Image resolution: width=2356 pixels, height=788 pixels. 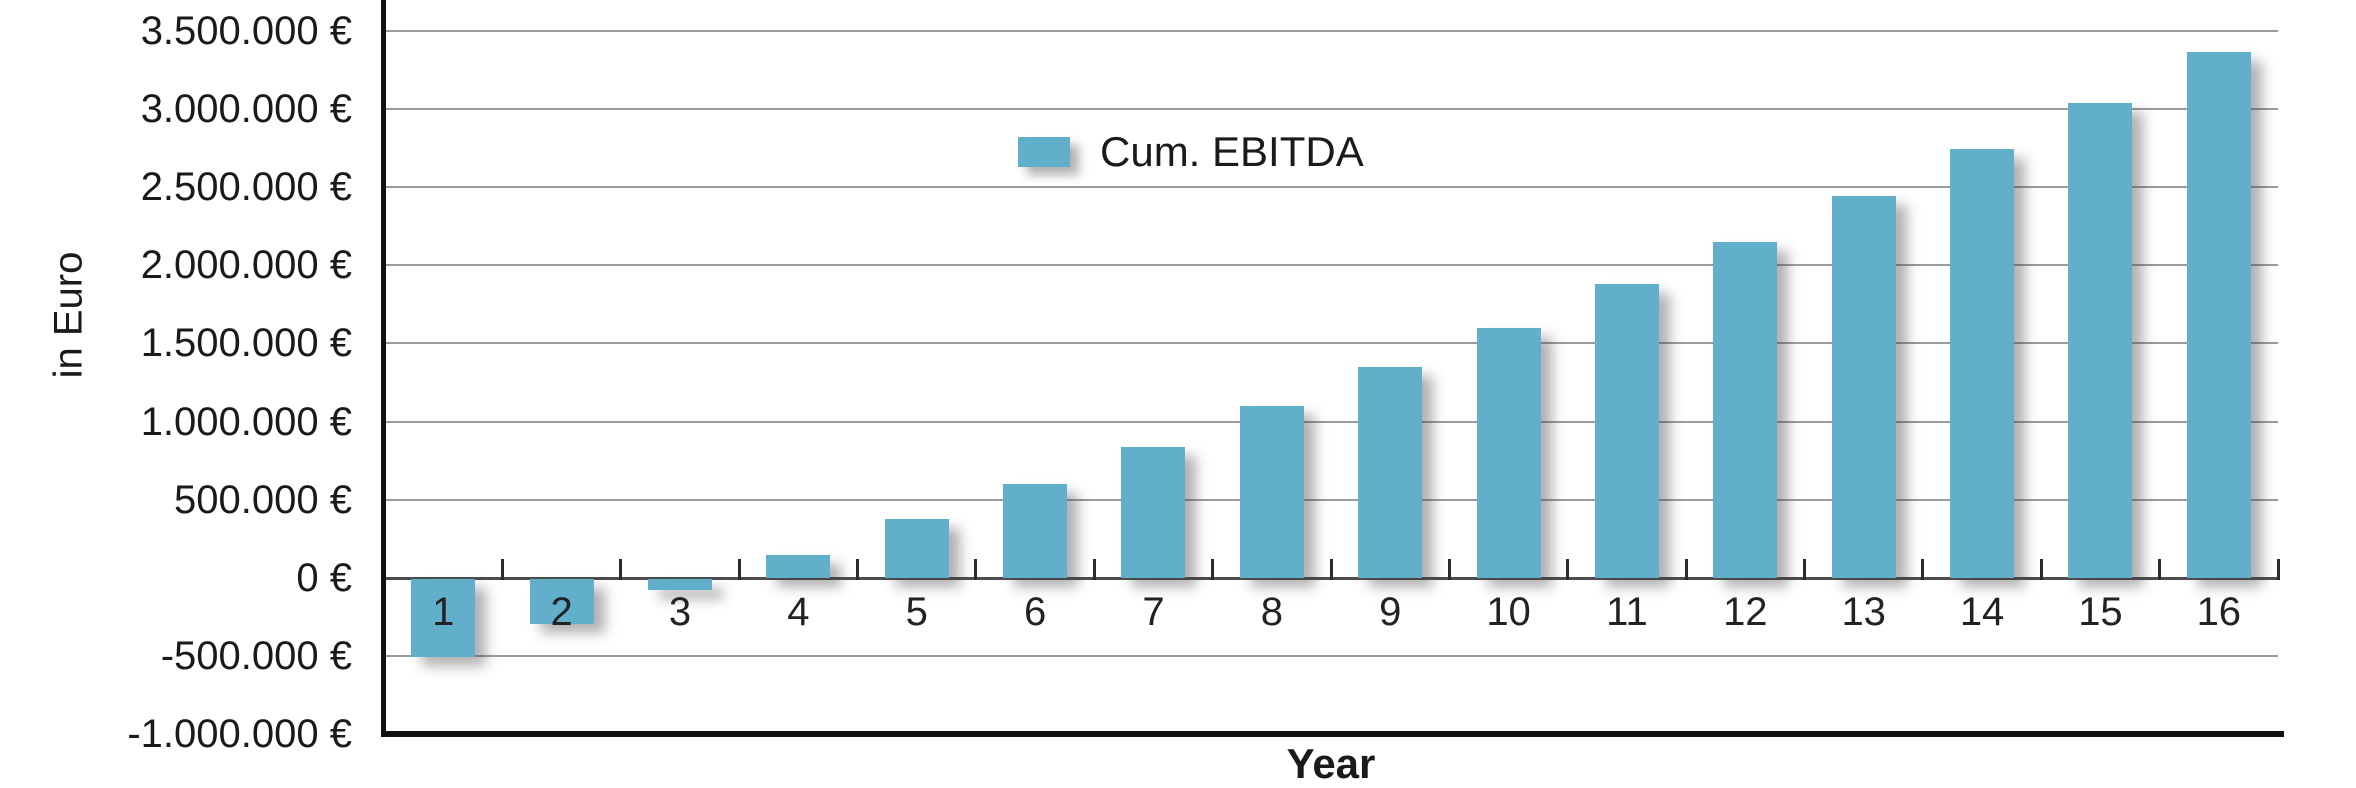 I want to click on x-category-label-1: 1, so click(x=443, y=612).